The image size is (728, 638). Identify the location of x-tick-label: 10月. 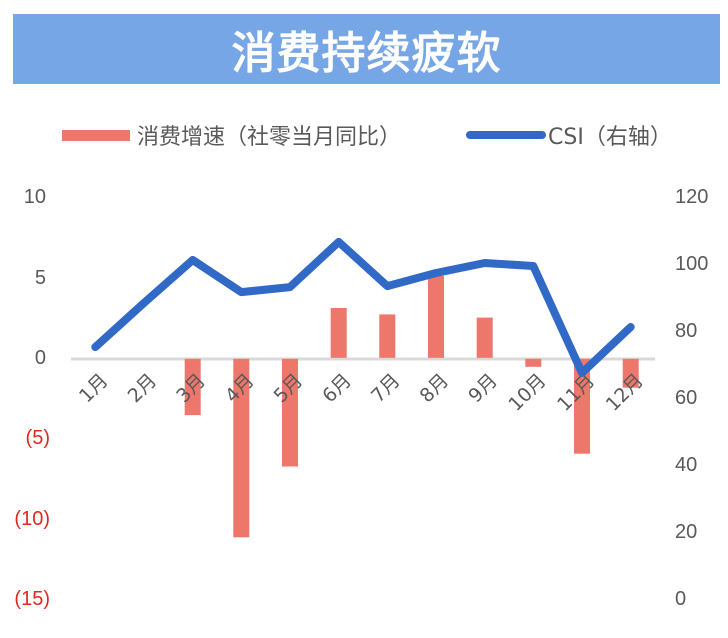
(527, 393).